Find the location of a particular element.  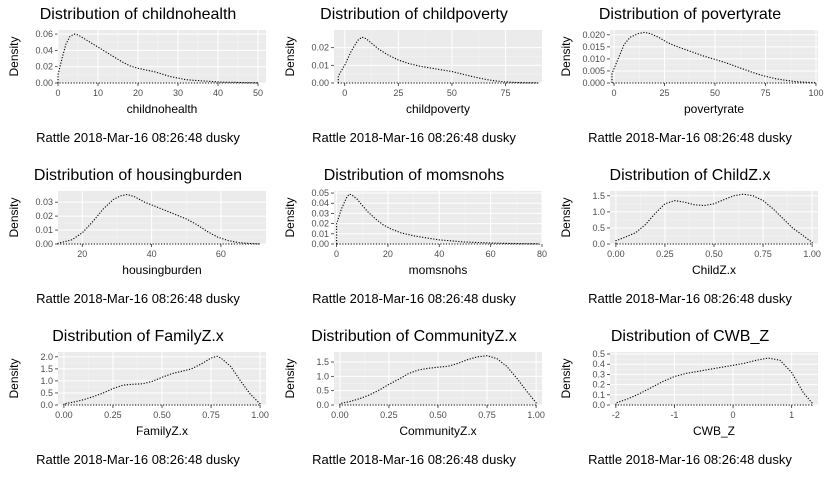

y-tick-label: 0.4 is located at coordinates (598, 364).